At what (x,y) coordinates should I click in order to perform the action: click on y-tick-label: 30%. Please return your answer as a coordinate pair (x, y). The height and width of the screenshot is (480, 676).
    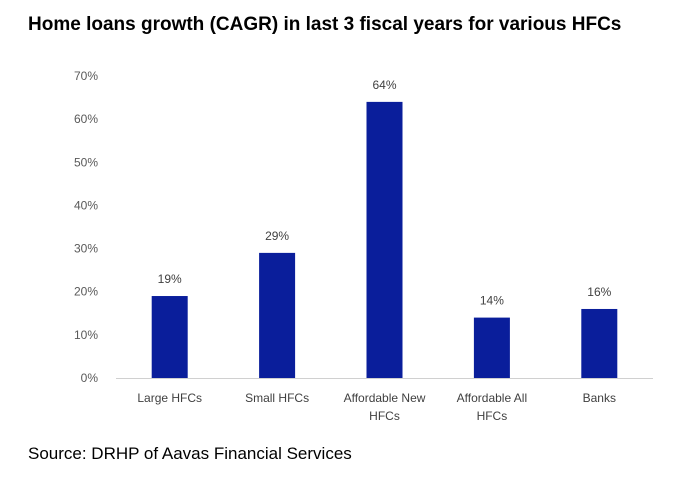
    Looking at the image, I should click on (86, 249).